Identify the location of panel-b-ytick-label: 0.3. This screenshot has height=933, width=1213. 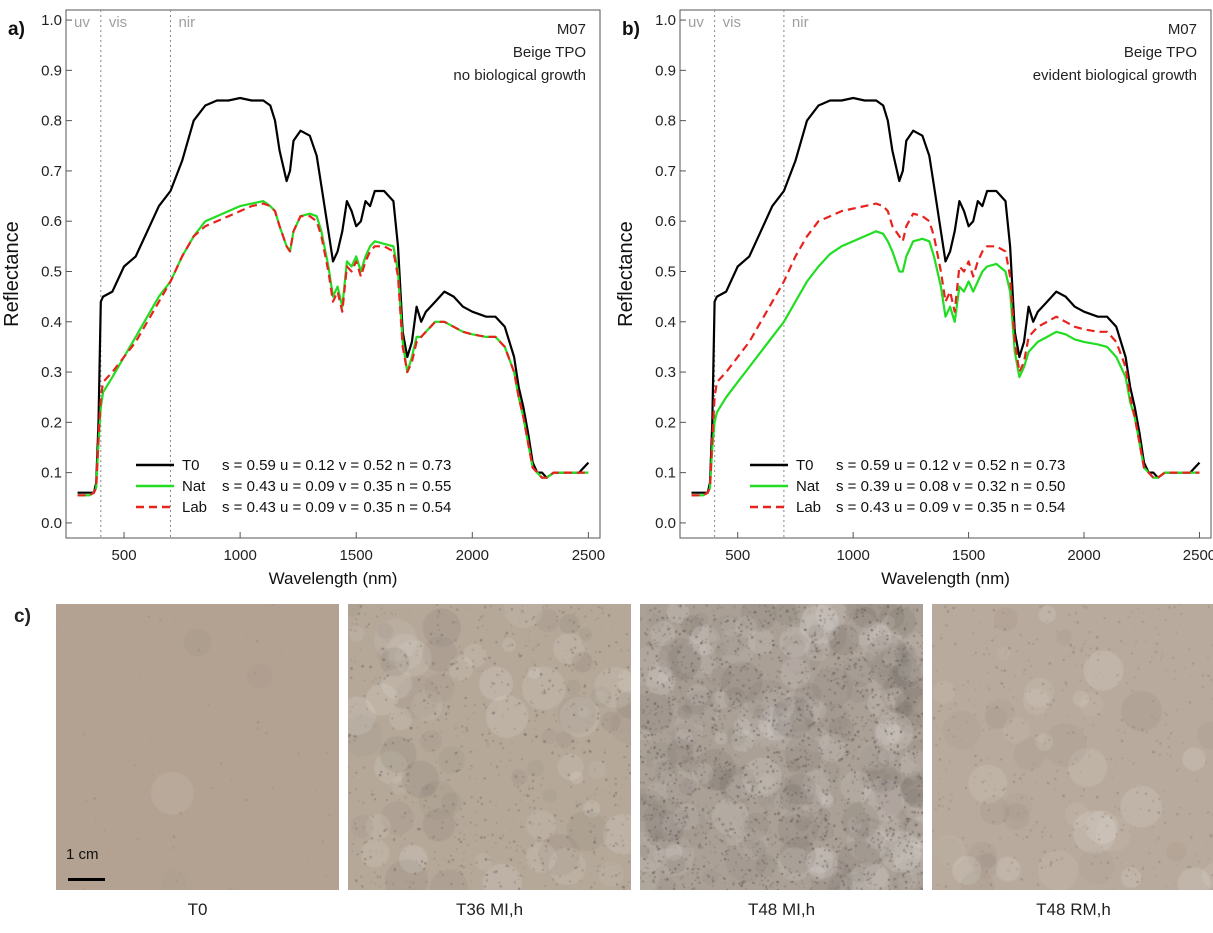
(665, 372).